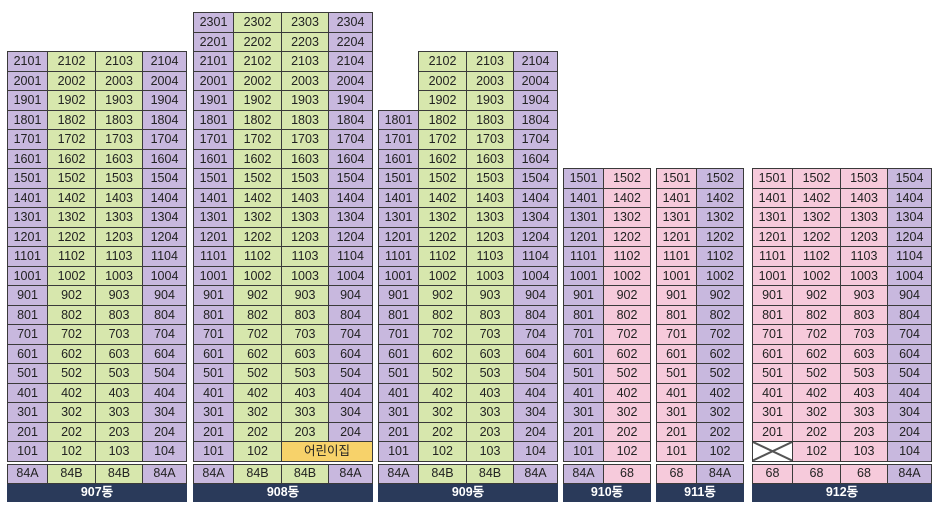  Describe the element at coordinates (213, 100) in the screenshot. I see `unit-cell: 1901` at that location.